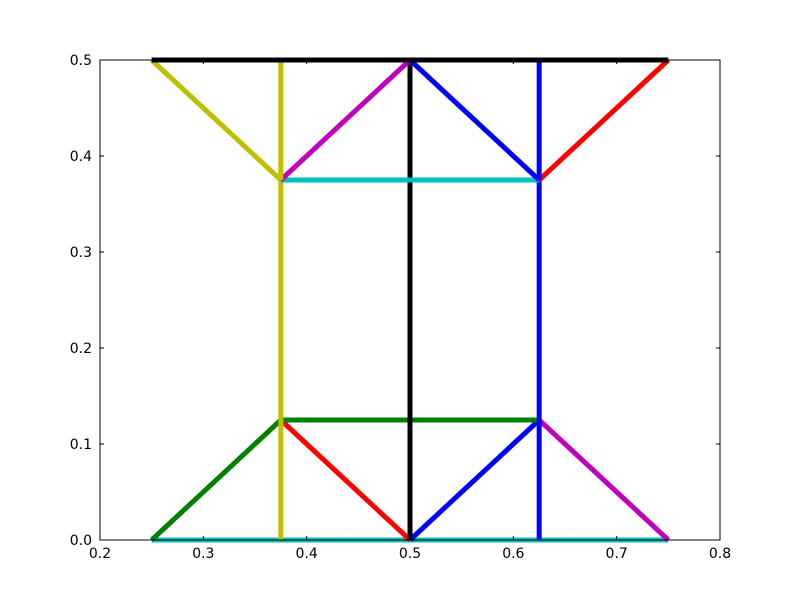  Describe the element at coordinates (410, 554) in the screenshot. I see `x-tick-label: 0.5` at that location.